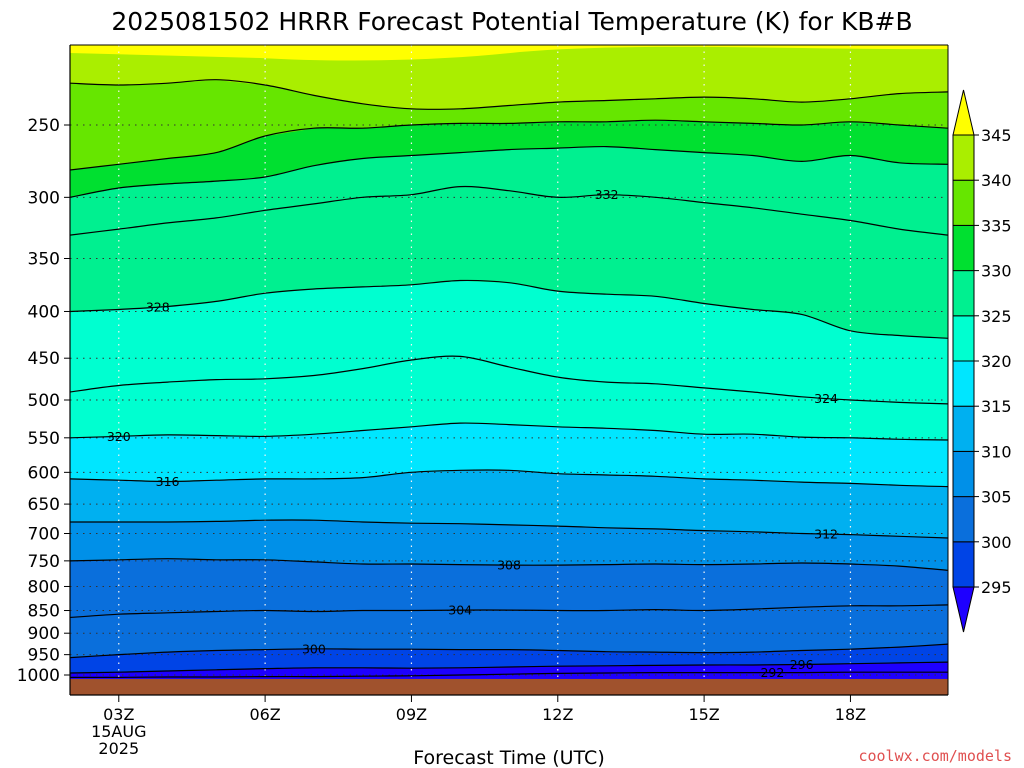  I want to click on y-tick-label-450: 450, so click(44, 359).